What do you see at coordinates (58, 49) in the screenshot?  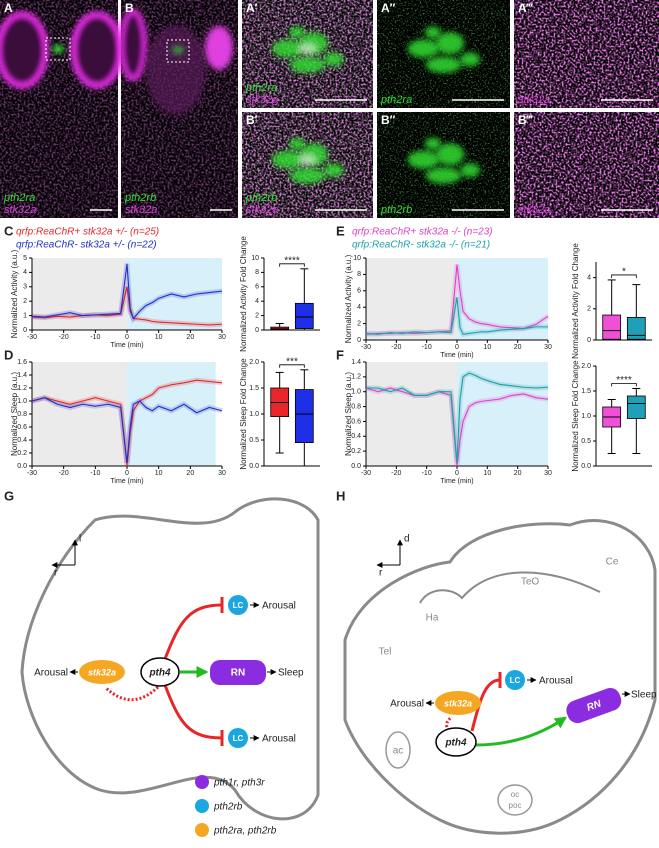 I see `roi-box` at bounding box center [58, 49].